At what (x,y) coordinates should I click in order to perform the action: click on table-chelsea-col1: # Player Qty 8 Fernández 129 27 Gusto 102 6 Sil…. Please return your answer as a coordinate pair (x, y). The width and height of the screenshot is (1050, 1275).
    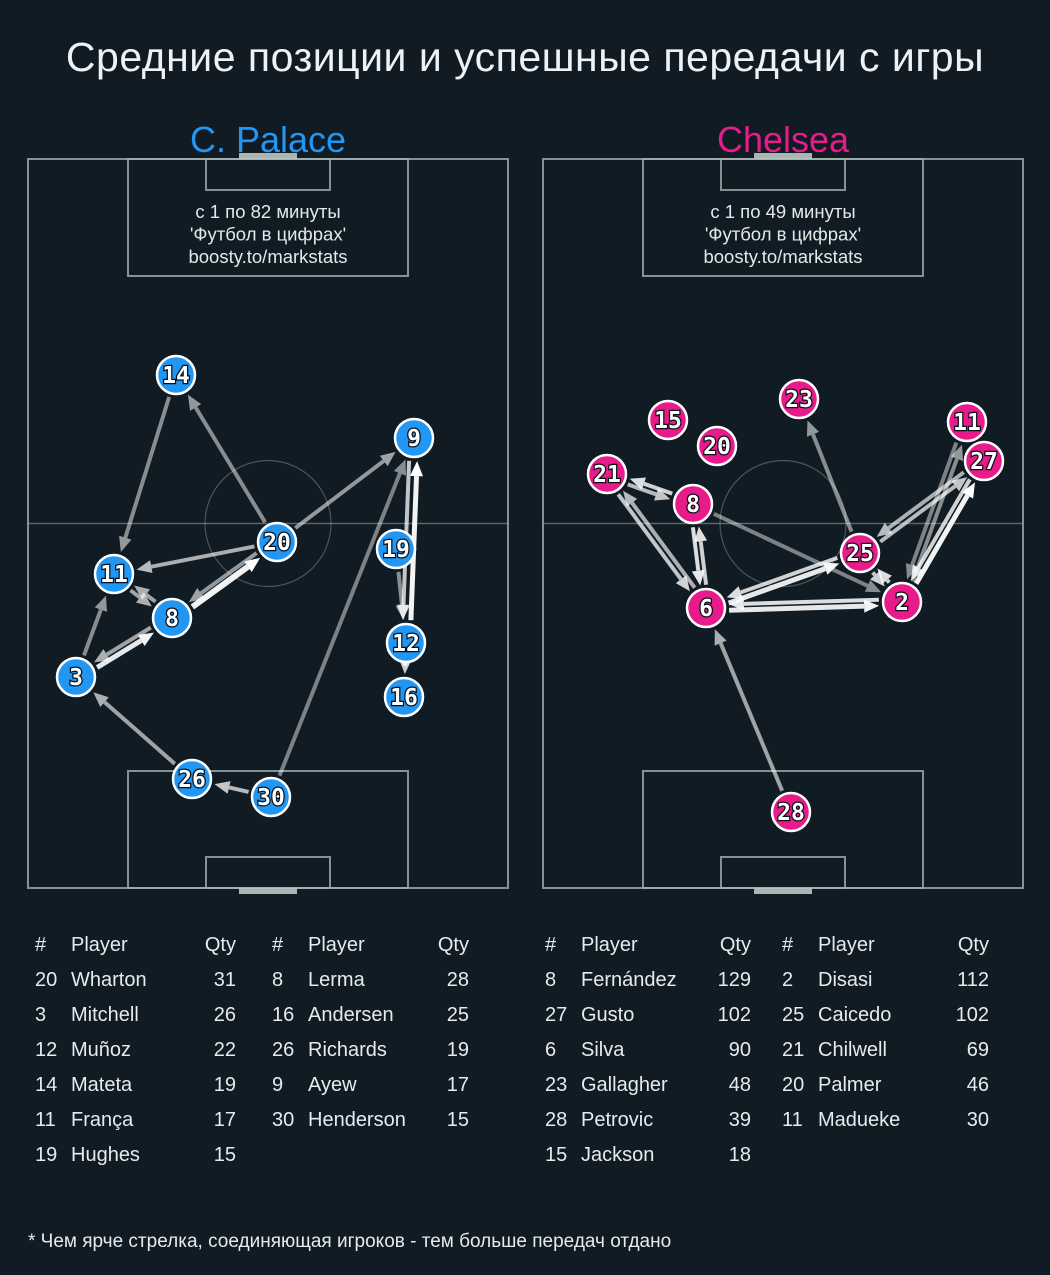
    Looking at the image, I should click on (648, 1050).